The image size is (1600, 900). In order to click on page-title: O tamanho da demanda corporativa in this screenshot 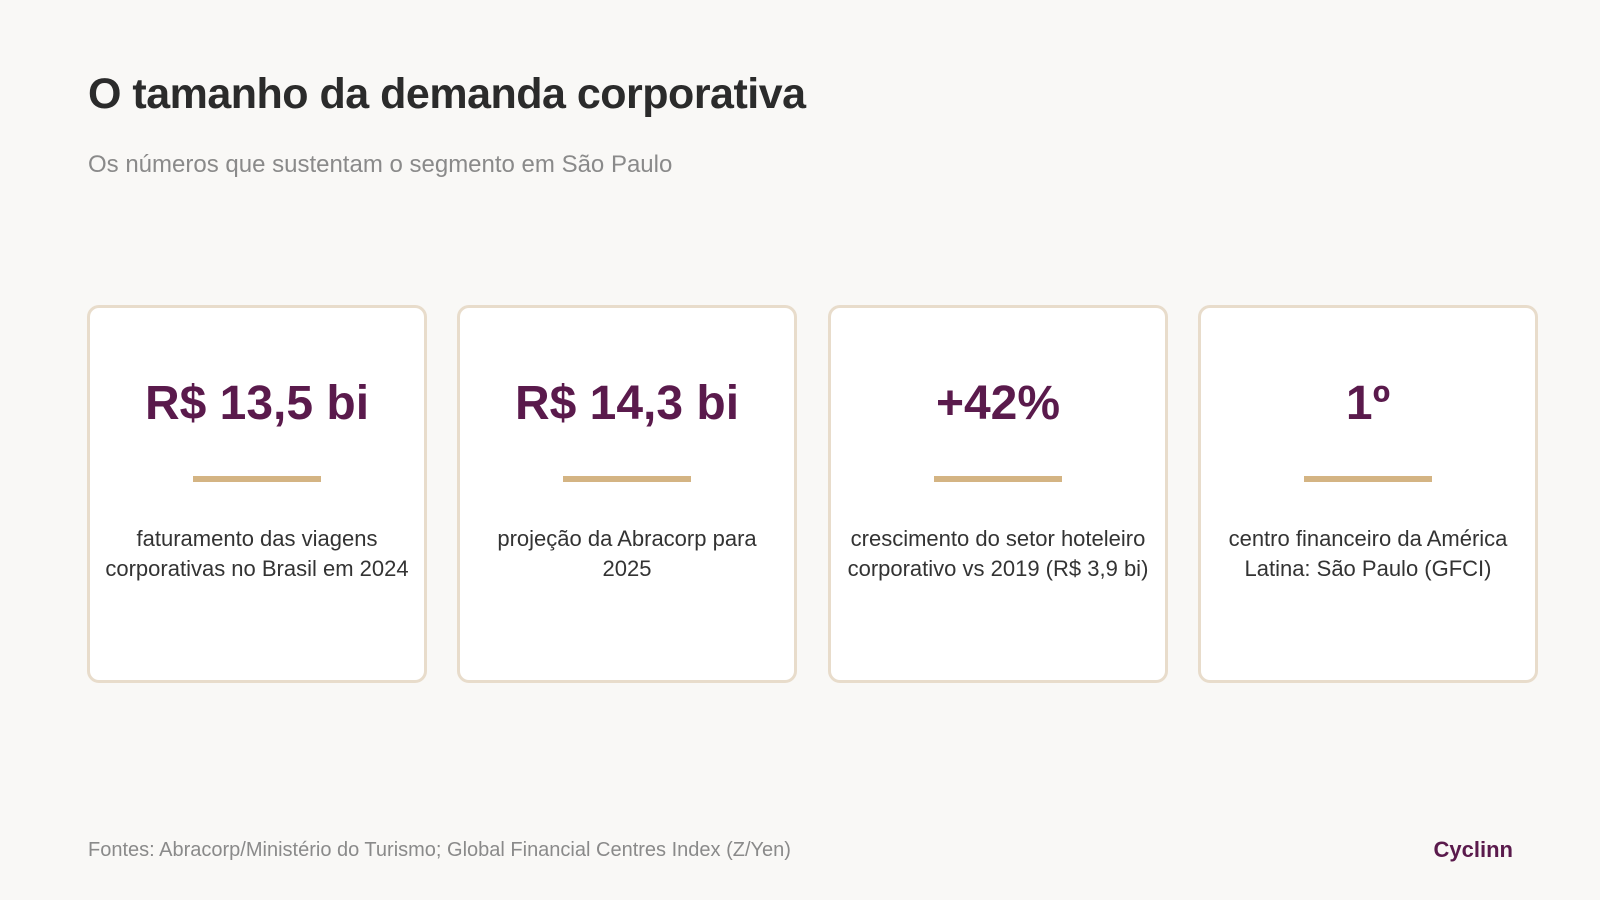, I will do `click(447, 94)`.